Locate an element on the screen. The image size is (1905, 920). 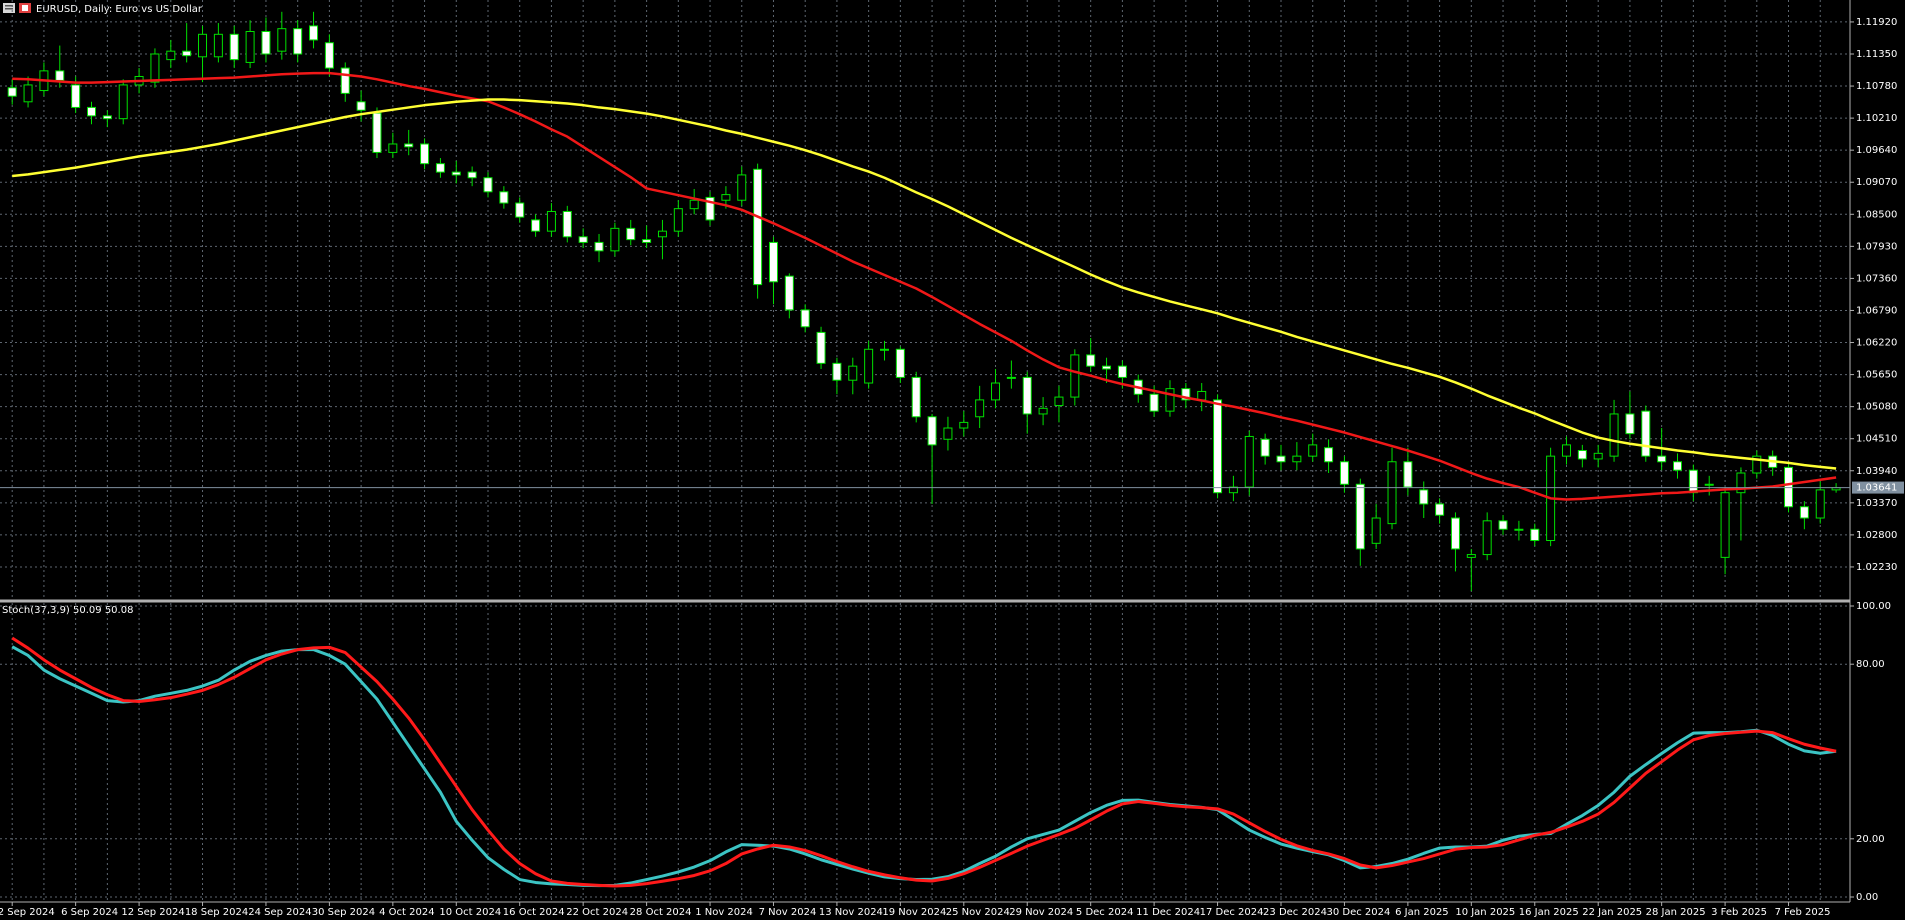
y-tick-label: 1.03940 is located at coordinates (1876, 471).